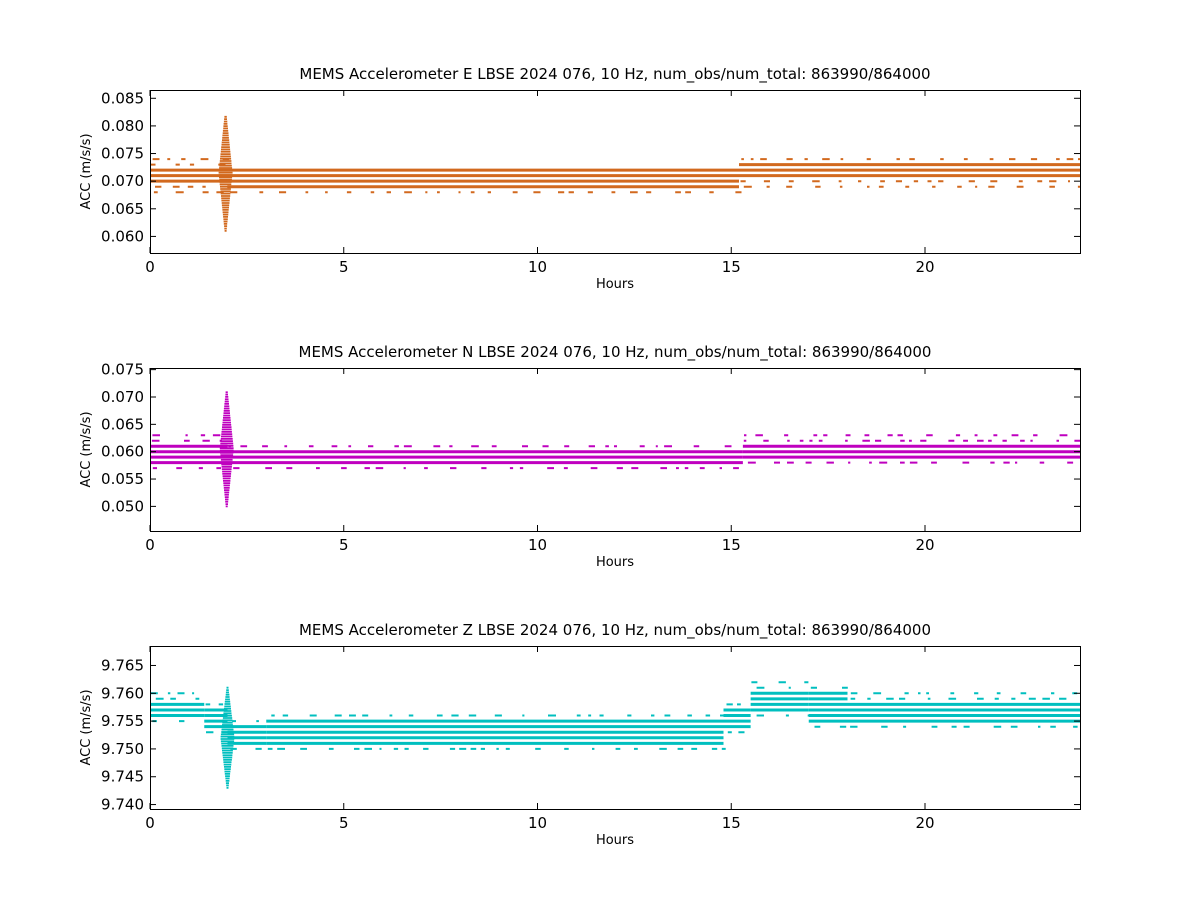 The width and height of the screenshot is (1200, 900). What do you see at coordinates (122, 721) in the screenshot?
I see `y-tick-label: 9.755` at bounding box center [122, 721].